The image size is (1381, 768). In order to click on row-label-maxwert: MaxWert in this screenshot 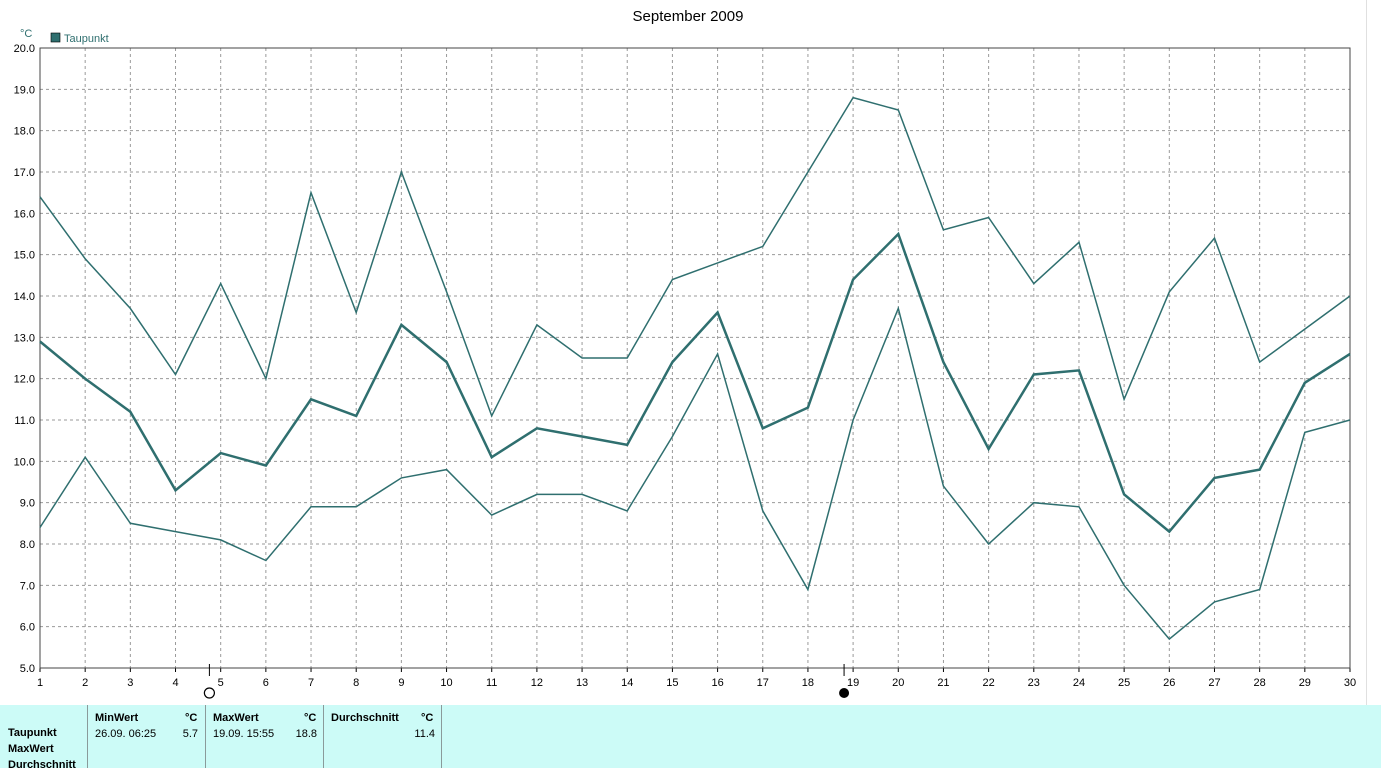, I will do `click(31, 749)`.